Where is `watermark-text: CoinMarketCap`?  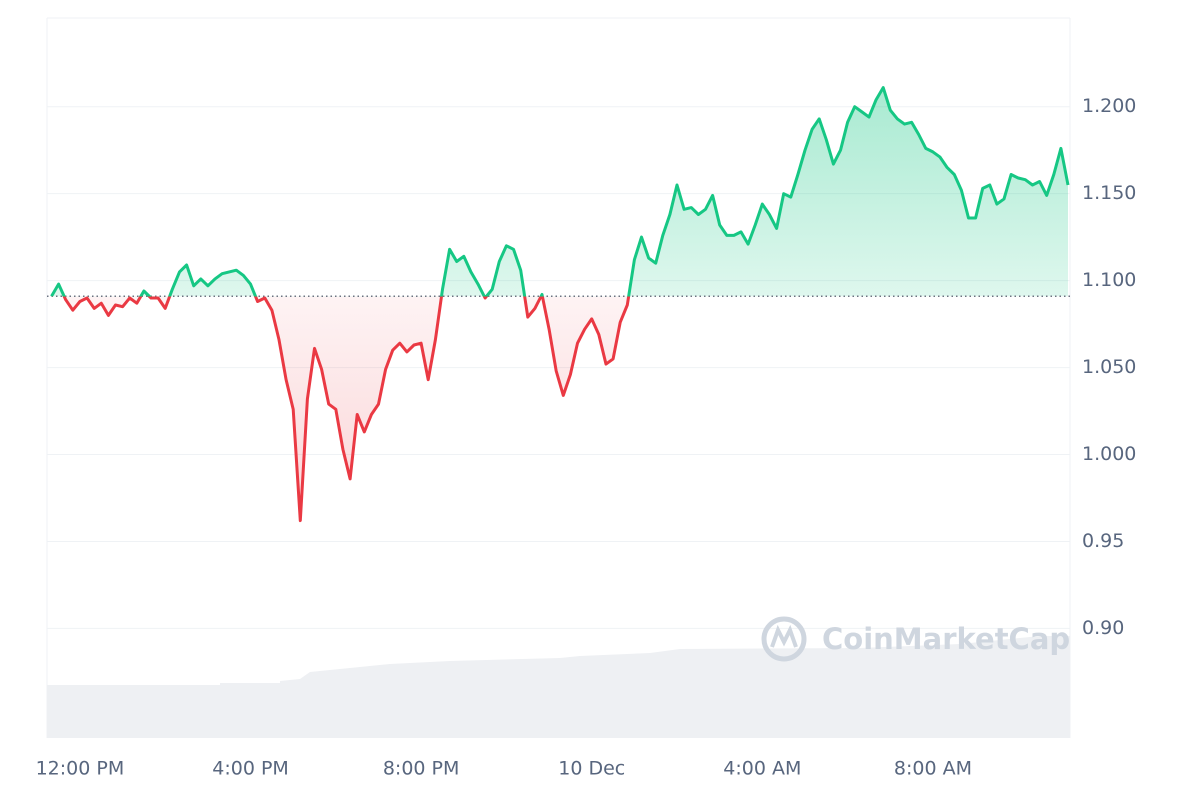
watermark-text: CoinMarketCap is located at coordinates (946, 639).